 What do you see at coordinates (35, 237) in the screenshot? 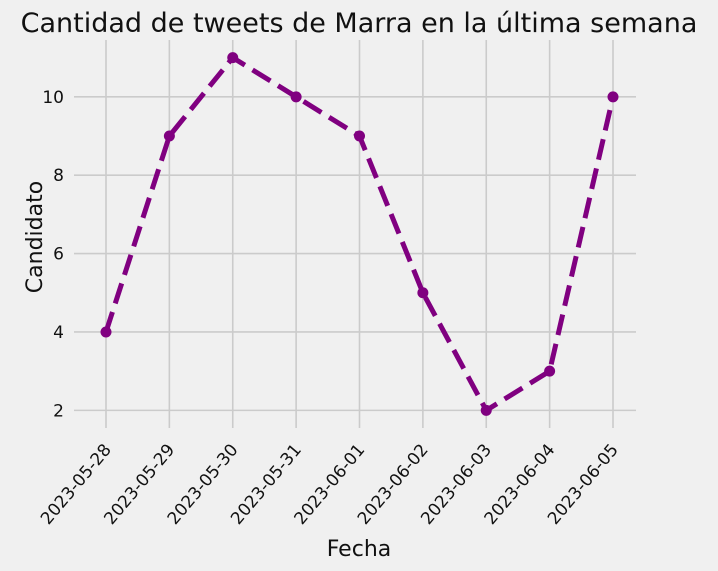
I see `y-axis-label: Candidato` at bounding box center [35, 237].